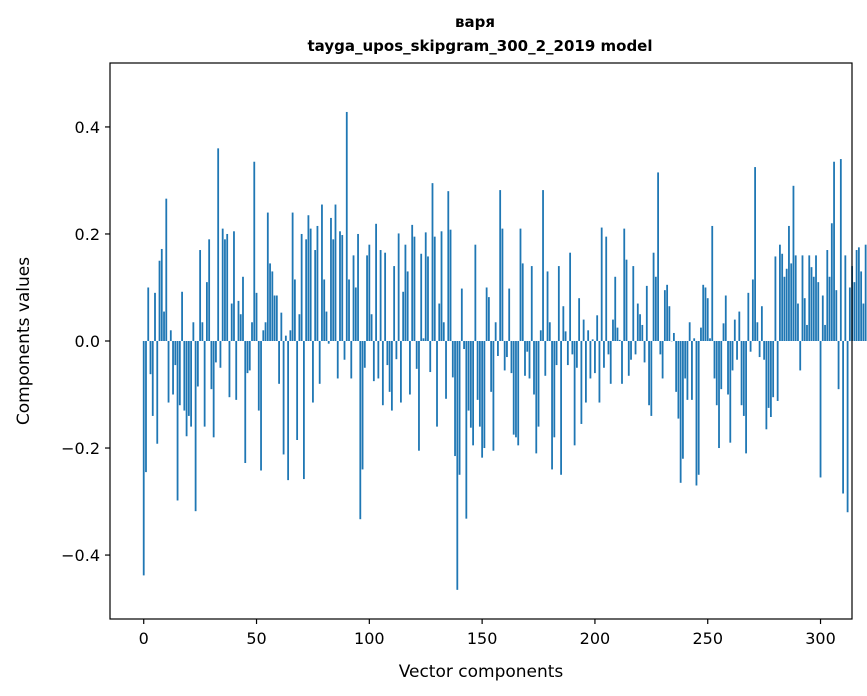 The image size is (867, 696). Describe the element at coordinates (369, 638) in the screenshot. I see `x-tick-label: 100` at that location.